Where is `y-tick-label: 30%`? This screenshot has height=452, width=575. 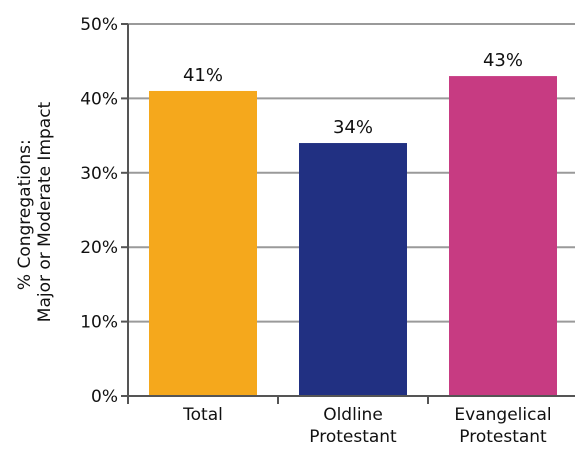
y-tick-label: 30% is located at coordinates (99, 174).